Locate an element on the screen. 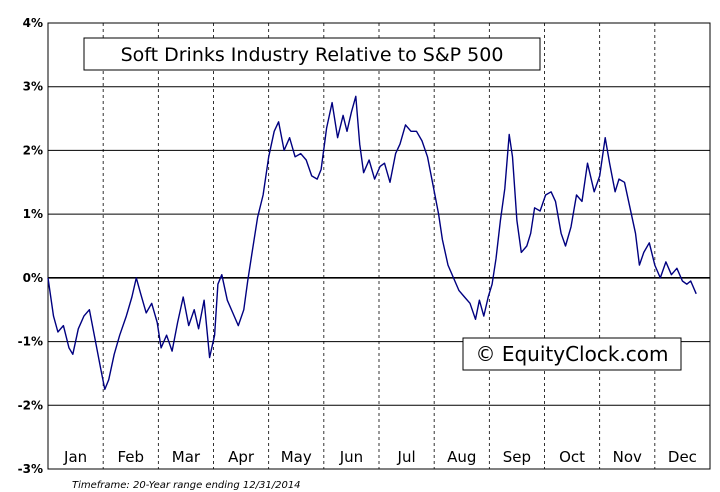 This screenshot has width=720, height=492. y-tick-label: 1% is located at coordinates (33, 214).